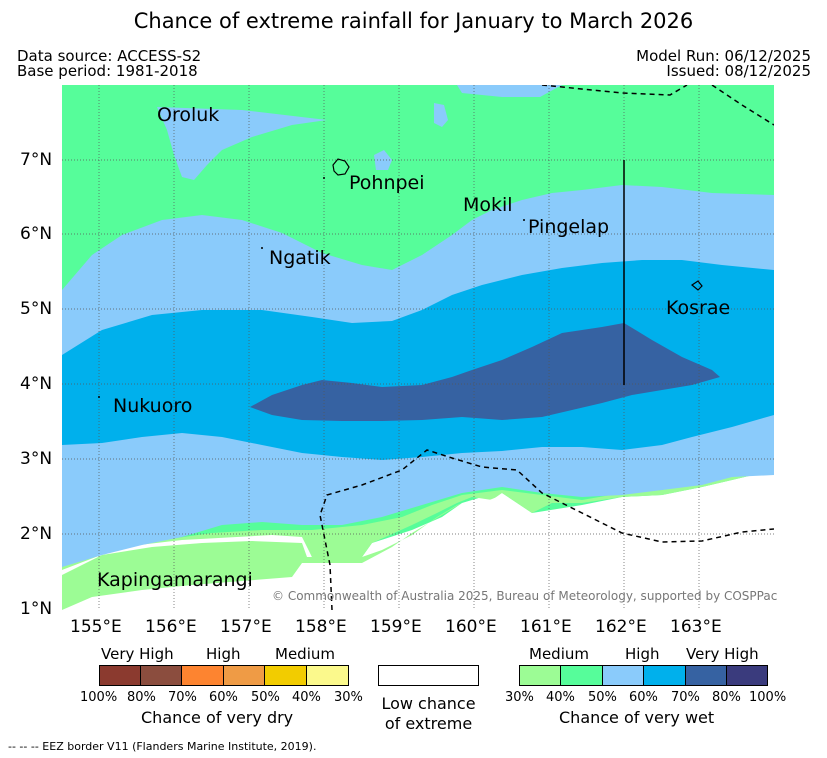 The width and height of the screenshot is (827, 758). I want to click on low-chance-caption-1: Low chance, so click(428, 703).